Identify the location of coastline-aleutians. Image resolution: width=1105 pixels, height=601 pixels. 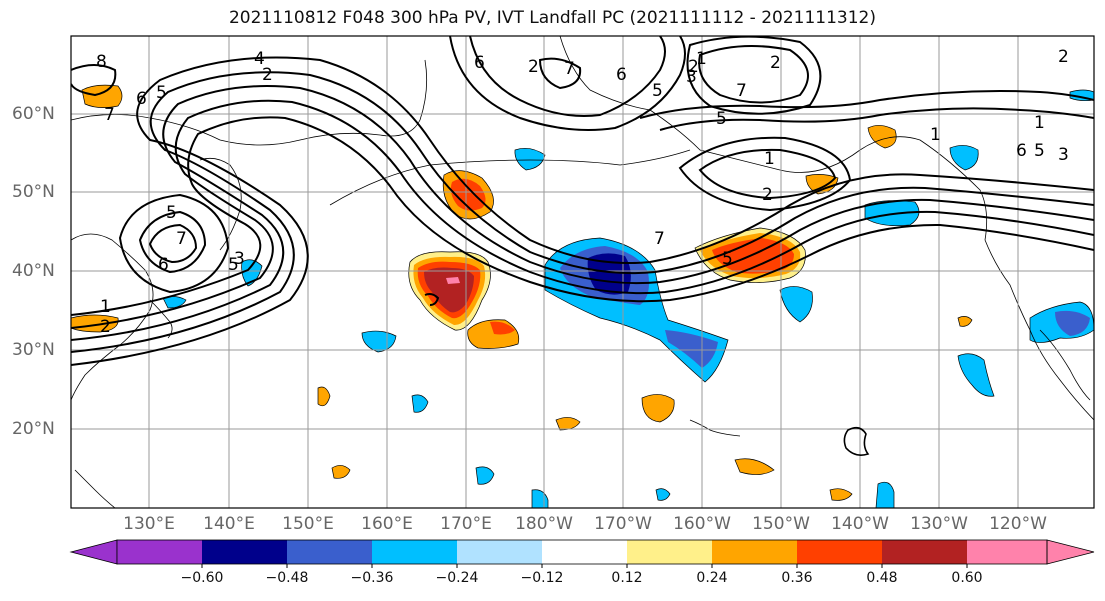
(510, 177).